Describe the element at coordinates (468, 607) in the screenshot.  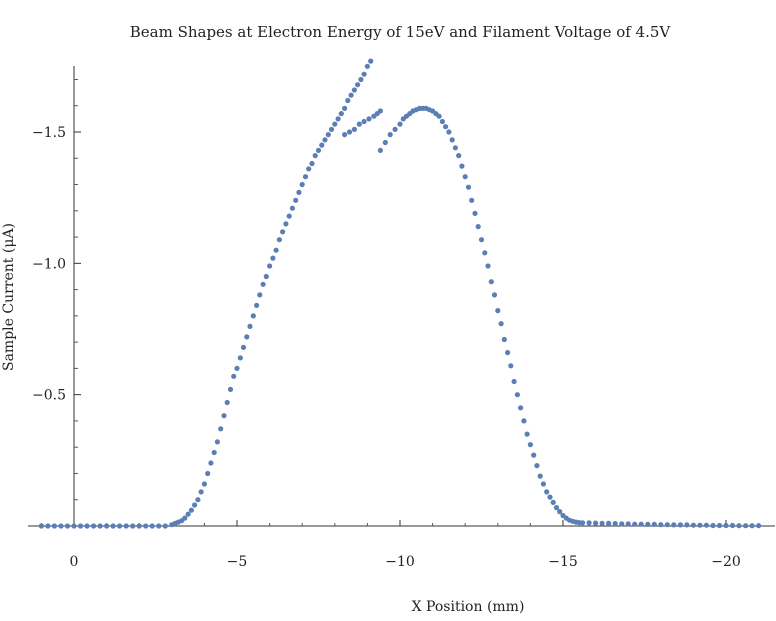
I see `x-axis-label: X Position (mm)` at that location.